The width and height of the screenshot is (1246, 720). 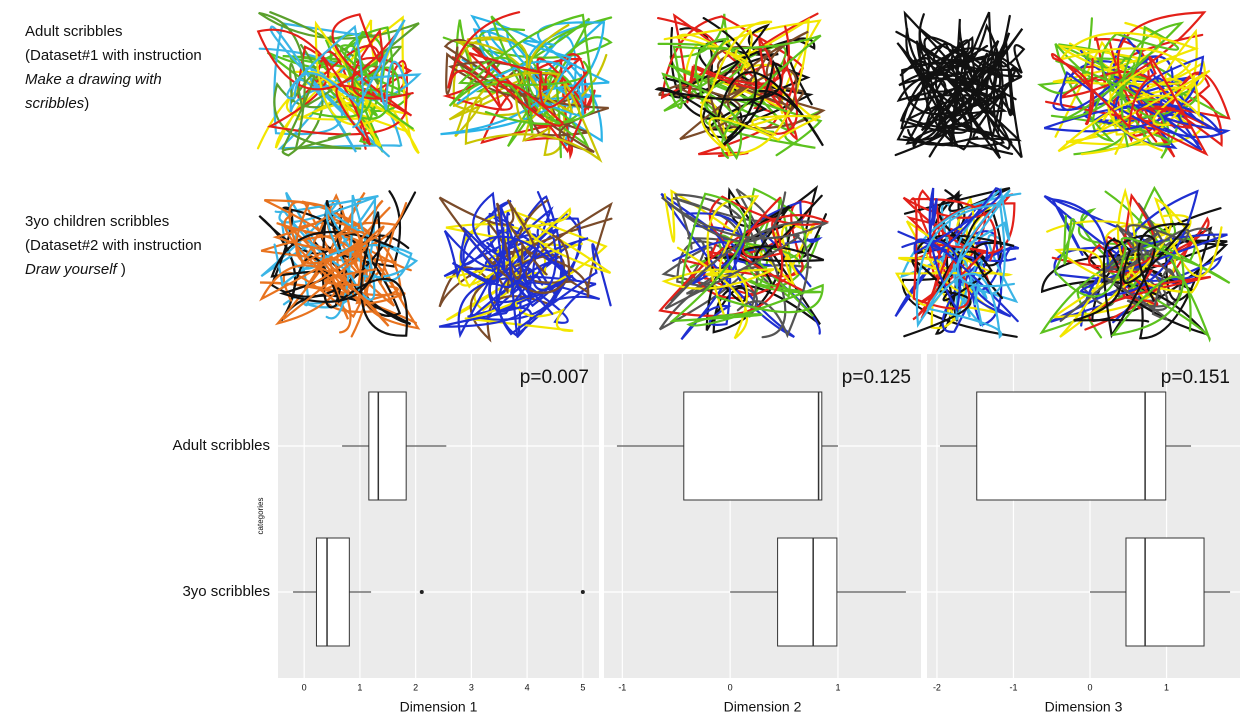 I want to click on row-label: Adult scribbles, so click(x=74, y=31).